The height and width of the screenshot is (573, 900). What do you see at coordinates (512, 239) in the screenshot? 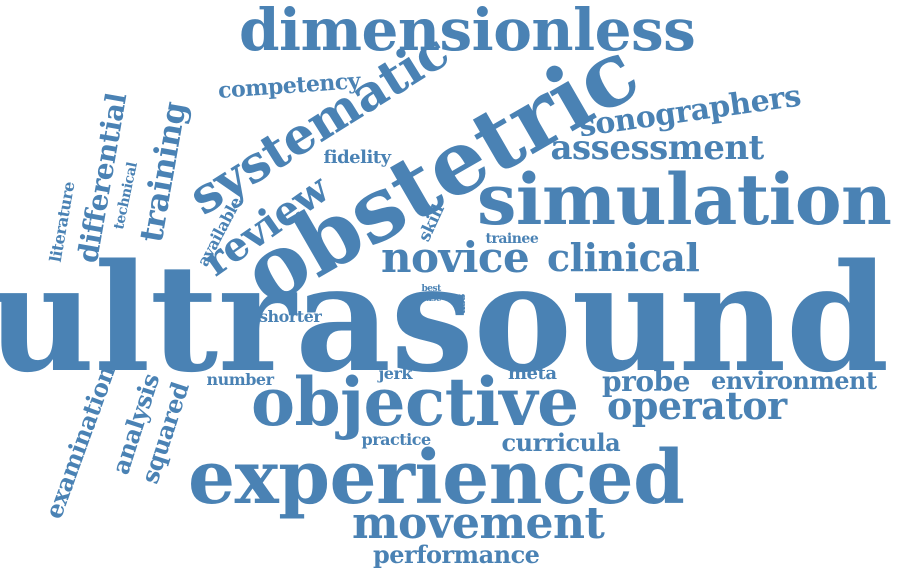
I see `word-trainee: trainee` at bounding box center [512, 239].